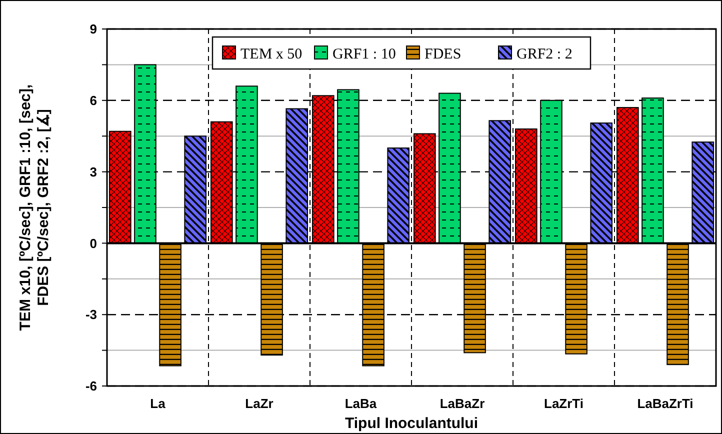 Image resolution: width=722 pixels, height=434 pixels. Describe the element at coordinates (411, 423) in the screenshot. I see `x-axis-title: Tipul Inoculantului` at that location.